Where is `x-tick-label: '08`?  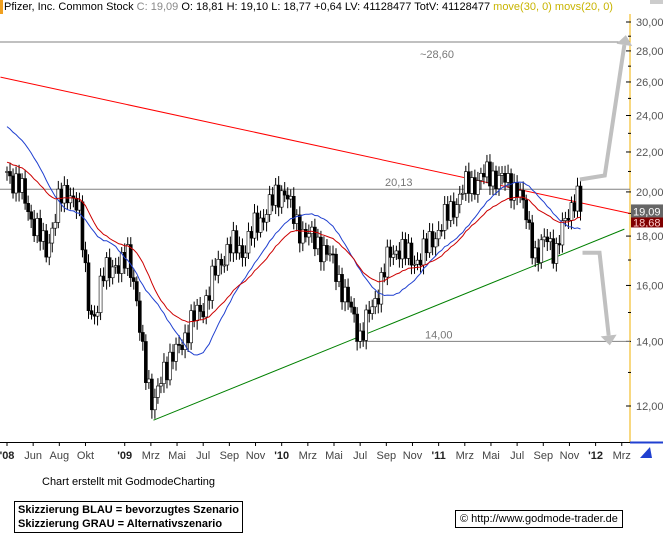 x-tick-label: '08 is located at coordinates (7, 456).